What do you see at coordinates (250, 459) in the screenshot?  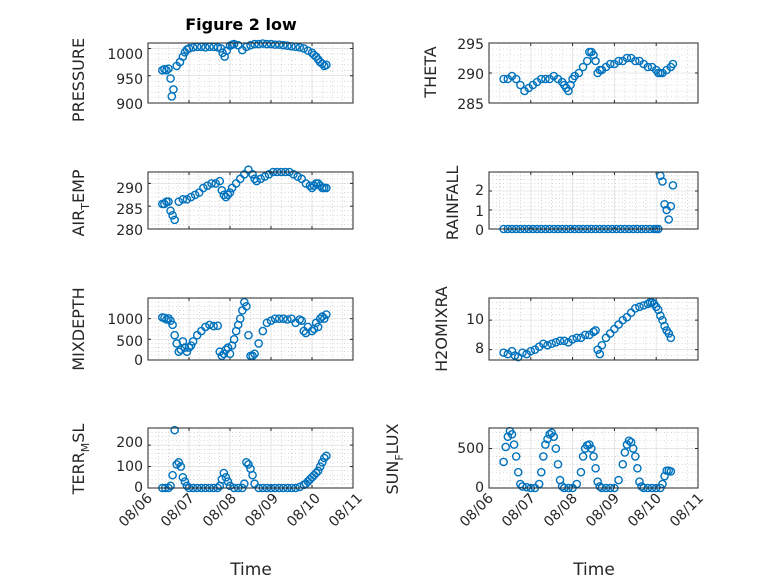 I see `terr_msl-axes` at bounding box center [250, 459].